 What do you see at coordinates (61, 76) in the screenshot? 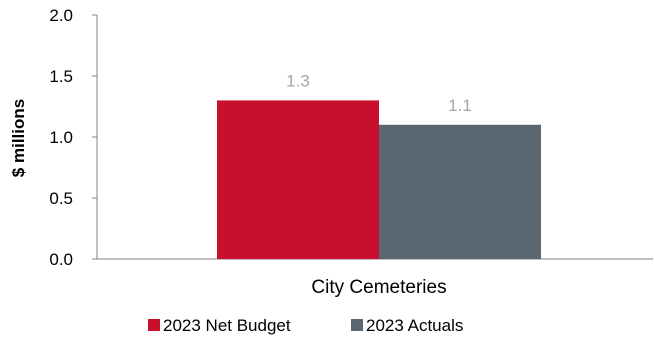
I see `y-tick-label: 1.5` at bounding box center [61, 76].